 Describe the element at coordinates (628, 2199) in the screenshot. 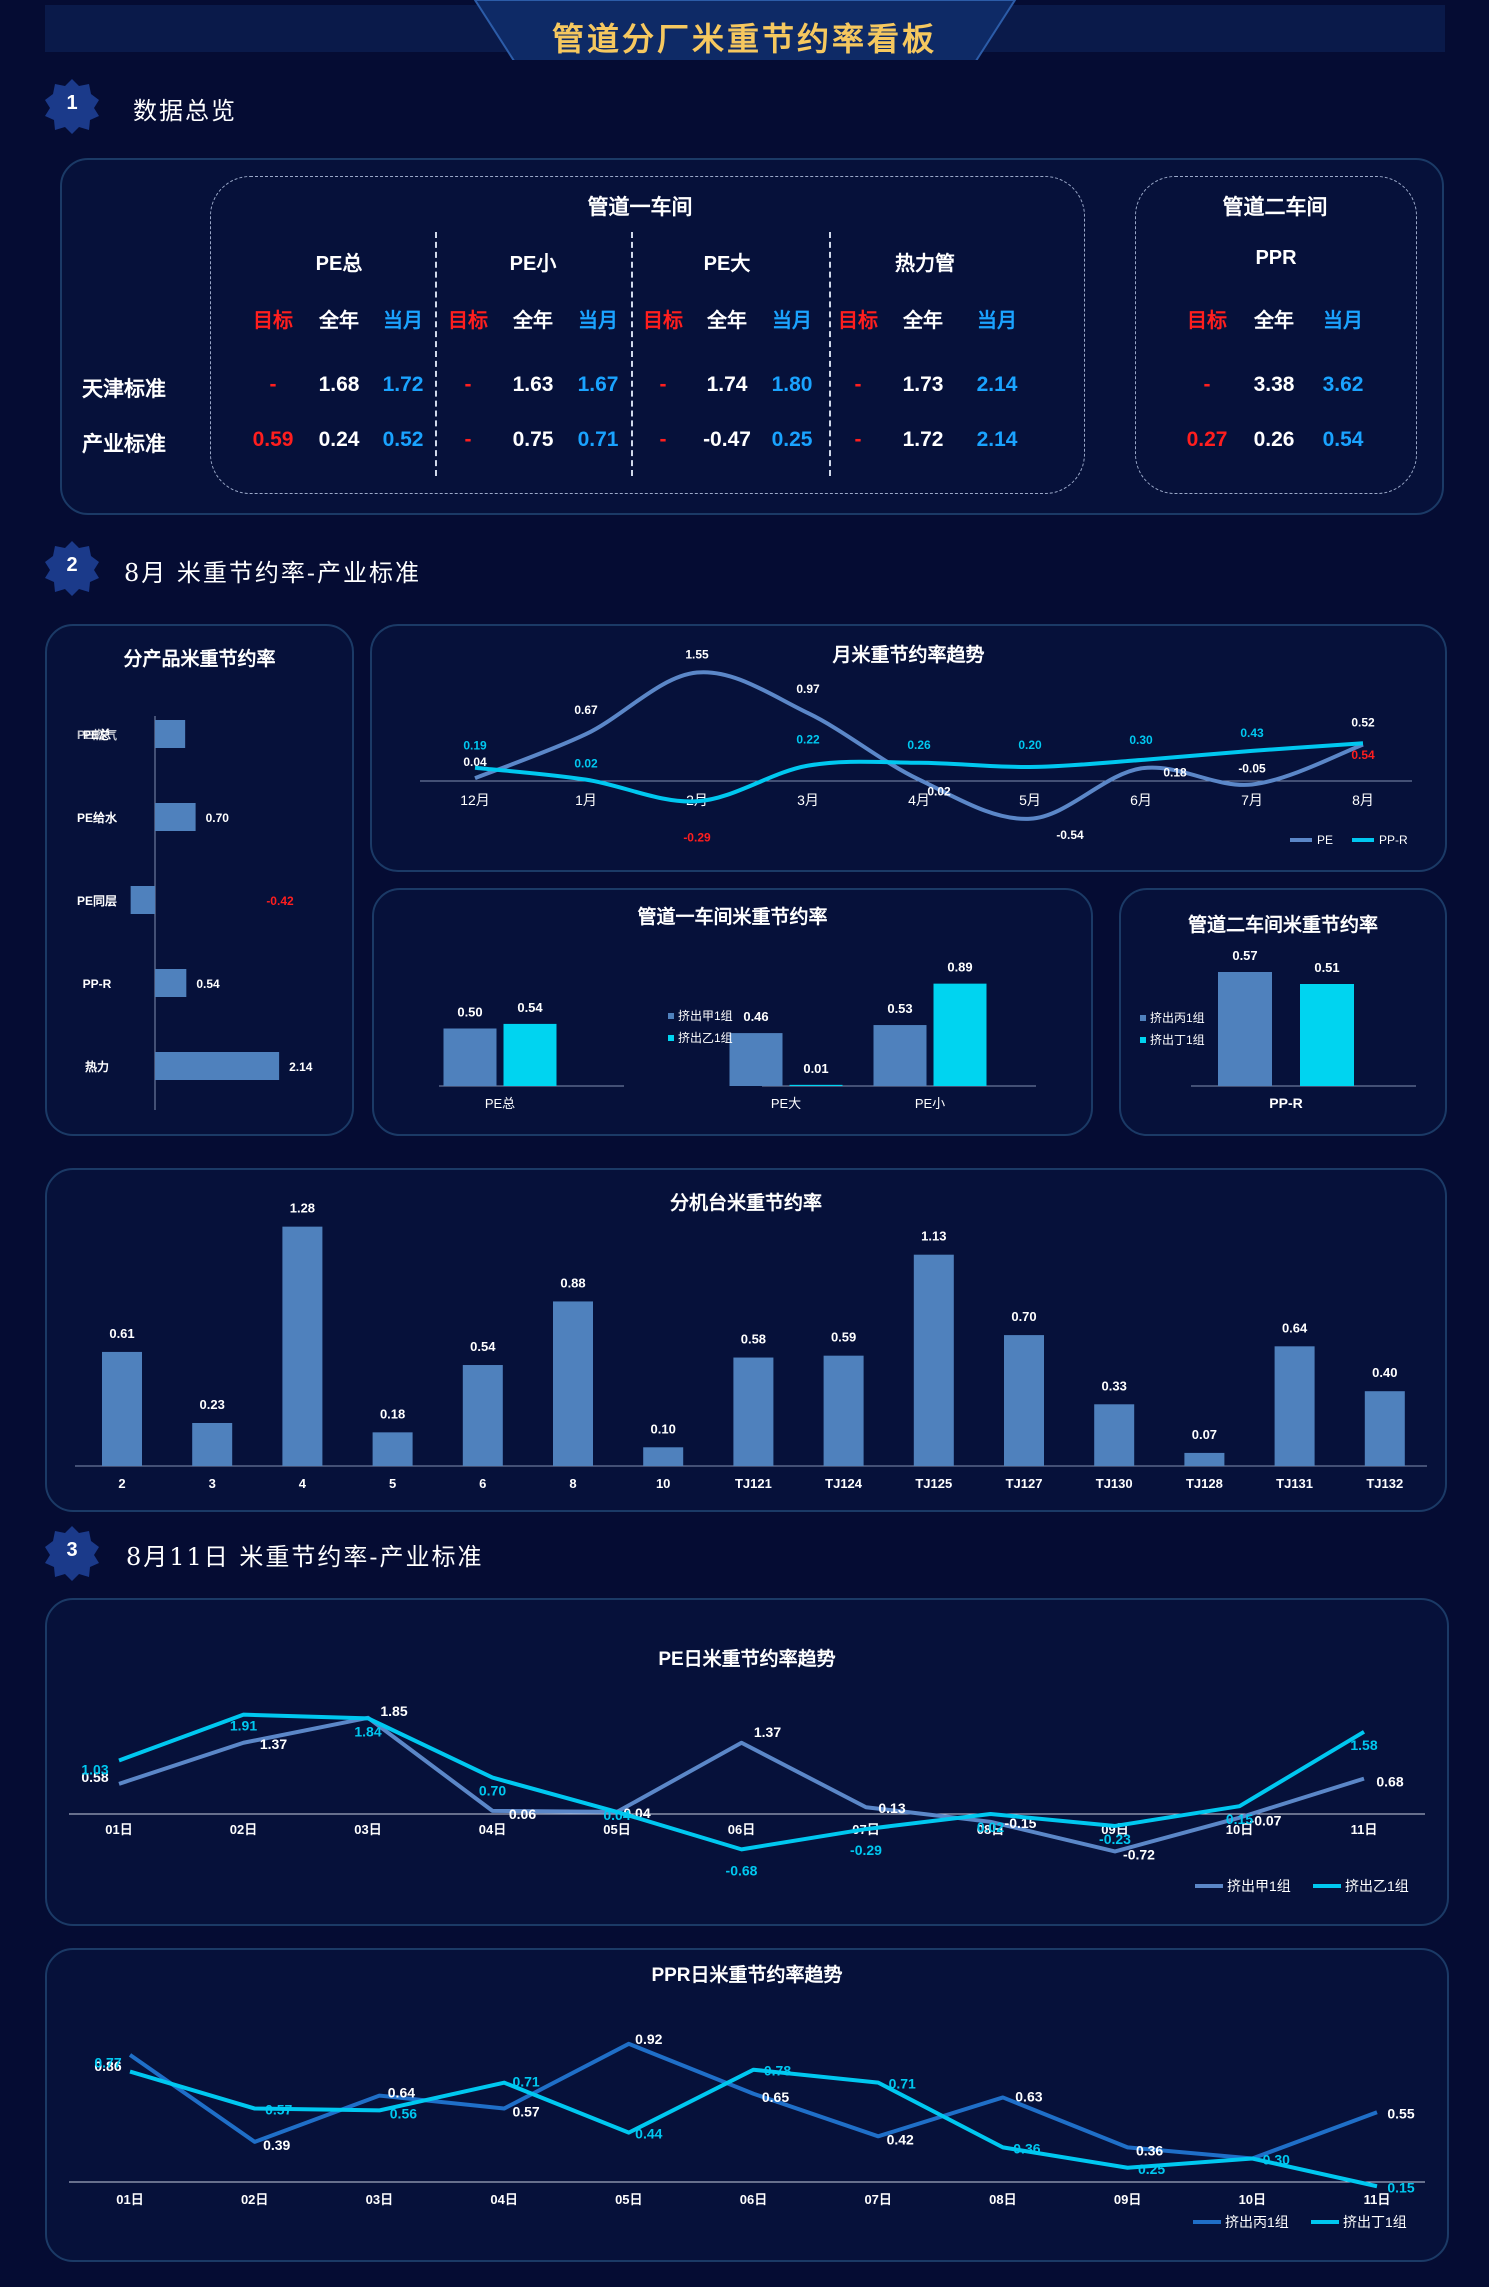

I see `x-tick-label: 05日` at that location.